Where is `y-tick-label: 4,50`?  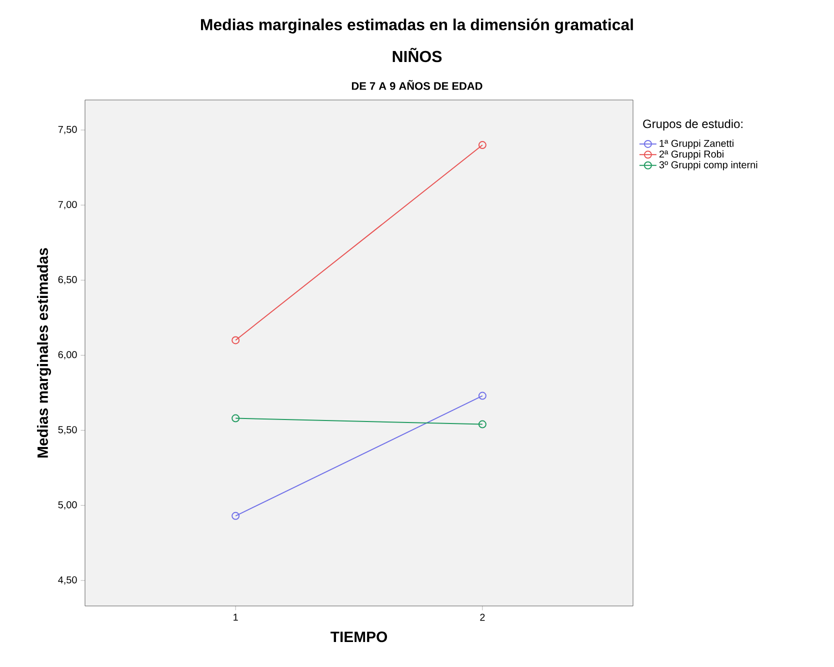 y-tick-label: 4,50 is located at coordinates (67, 580).